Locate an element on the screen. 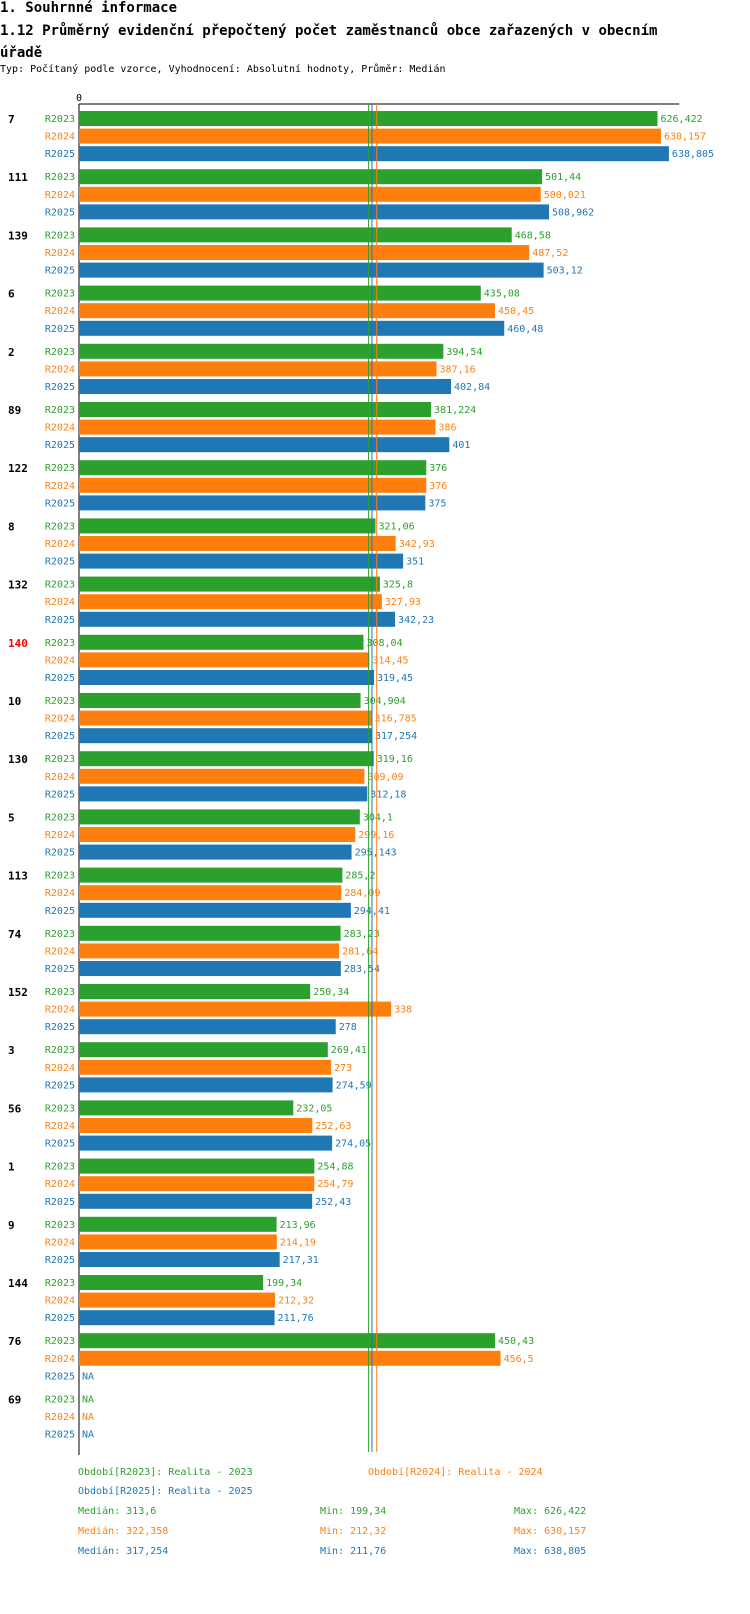  data-label: 312,18 is located at coordinates (388, 794).